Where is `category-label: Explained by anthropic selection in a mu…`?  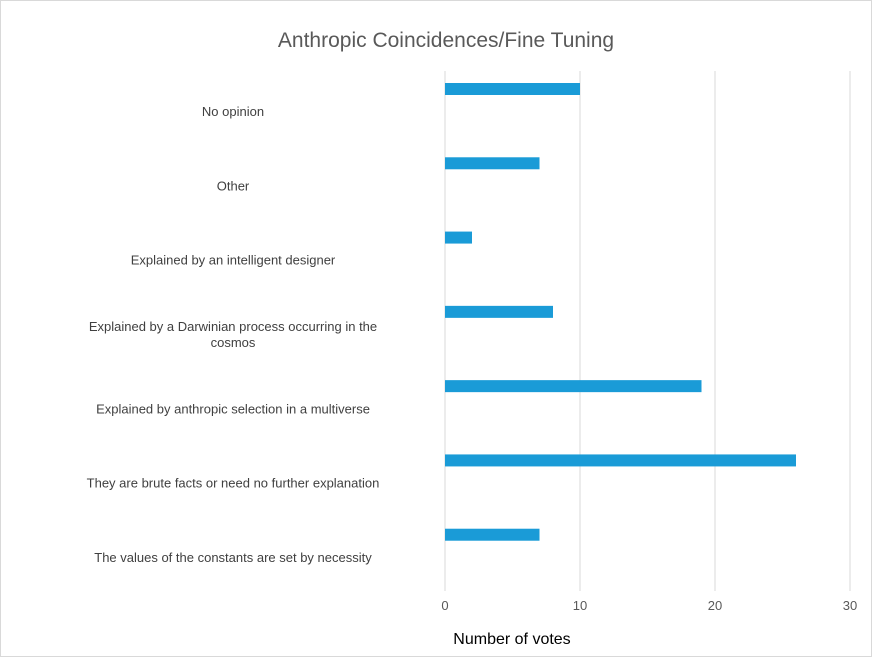
category-label: Explained by anthropic selection in a mu… is located at coordinates (233, 408).